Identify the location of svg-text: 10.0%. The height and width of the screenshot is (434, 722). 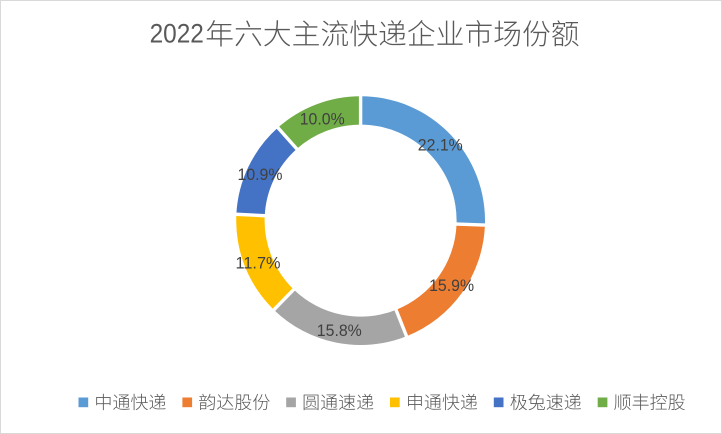
(322, 119).